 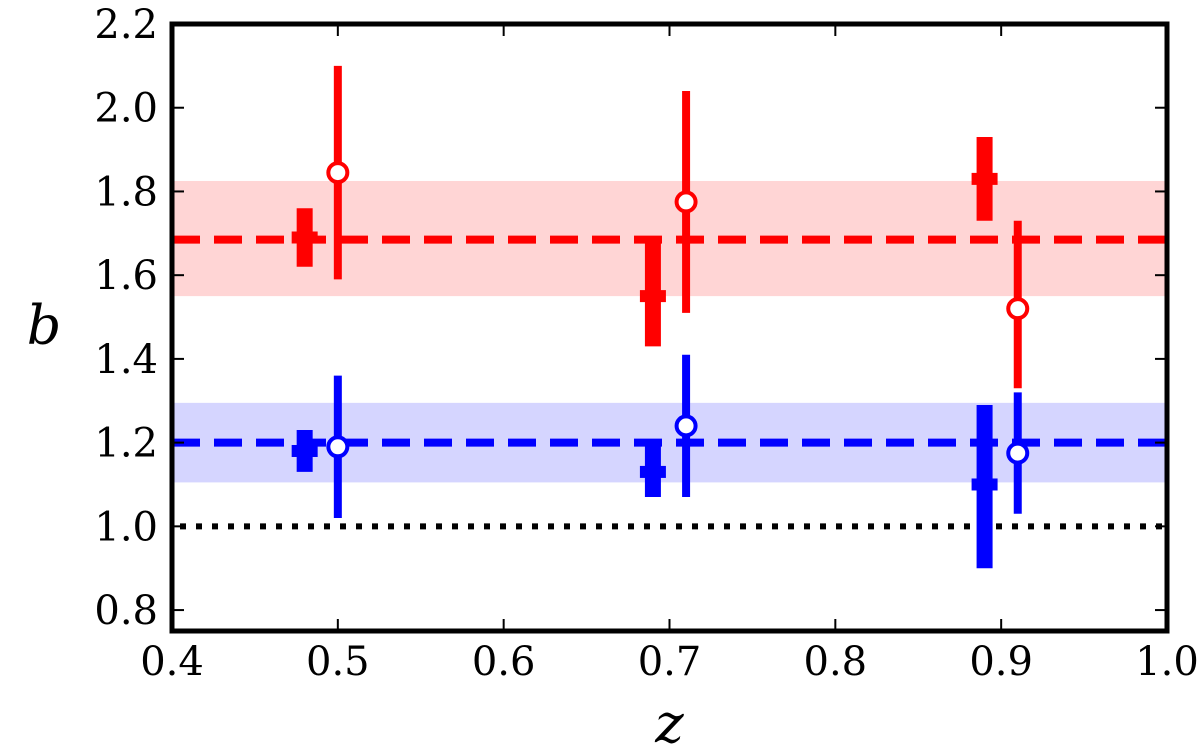 I want to click on x-tick-label: 0.7, so click(x=670, y=662).